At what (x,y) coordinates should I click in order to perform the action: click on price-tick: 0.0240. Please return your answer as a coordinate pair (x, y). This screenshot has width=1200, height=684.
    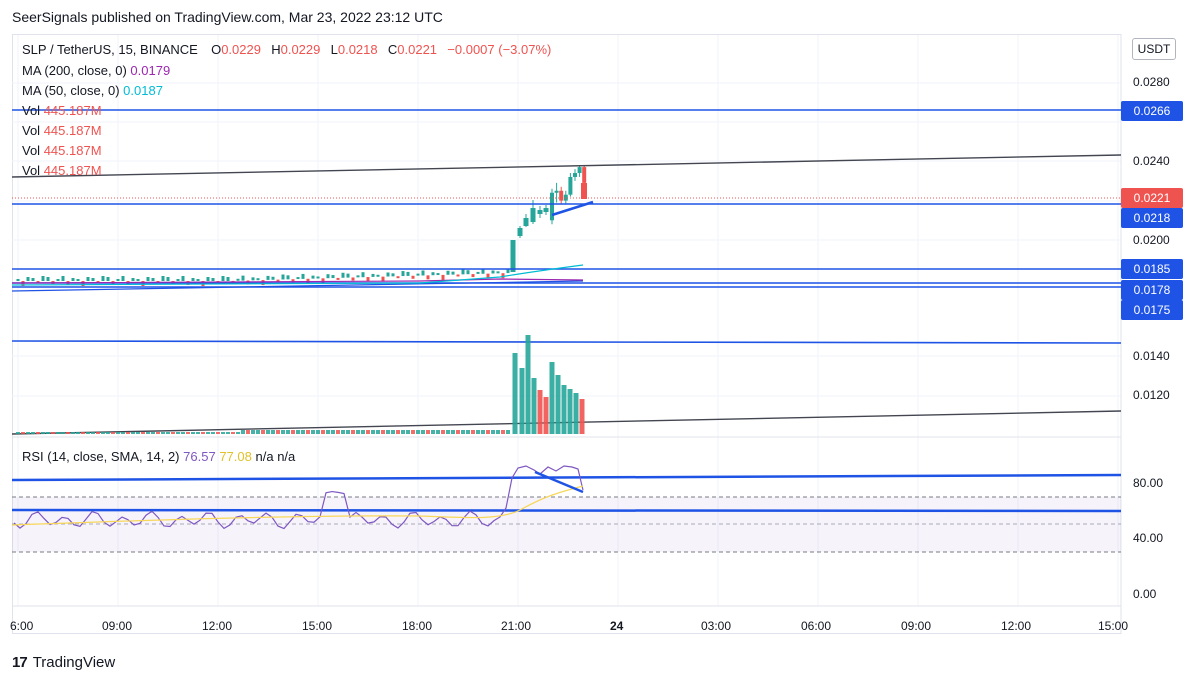
    Looking at the image, I should click on (1151, 161).